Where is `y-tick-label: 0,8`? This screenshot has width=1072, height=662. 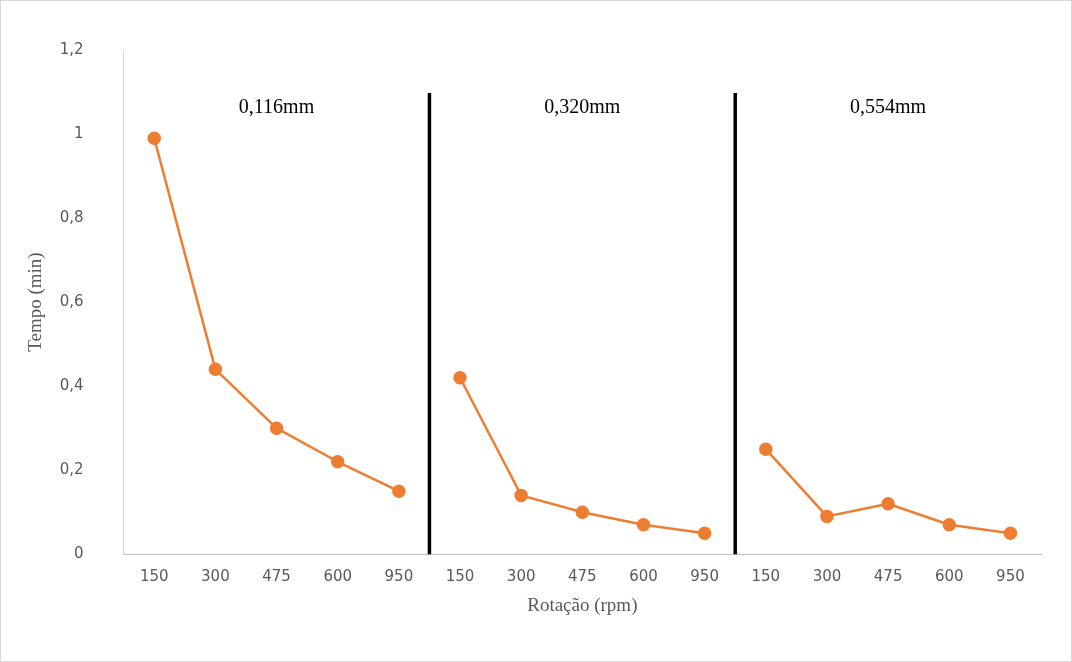 y-tick-label: 0,8 is located at coordinates (71, 216).